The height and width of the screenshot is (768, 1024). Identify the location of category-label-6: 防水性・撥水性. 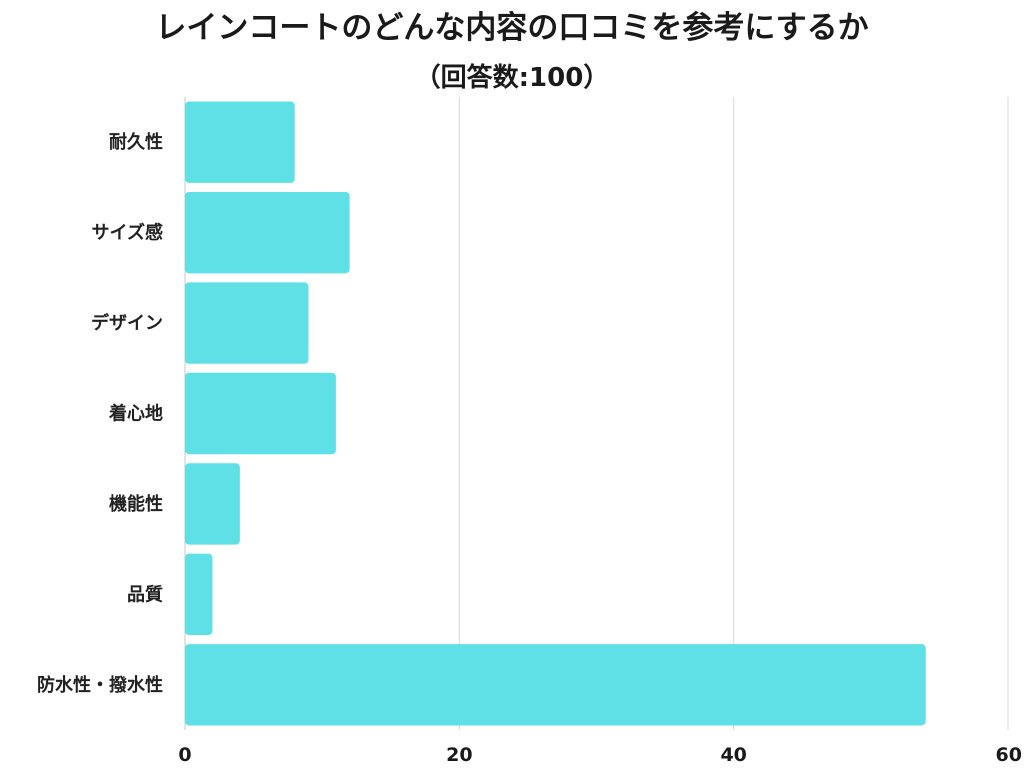
(100, 685).